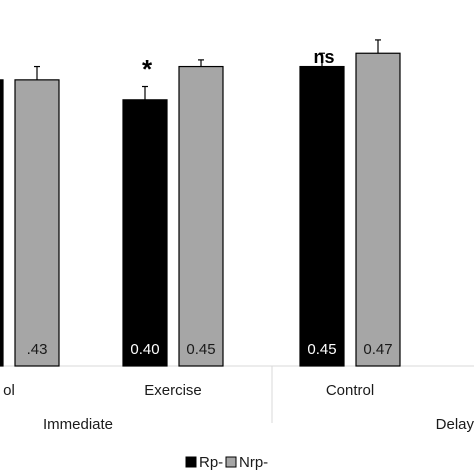  I want to click on category-label: Control, so click(350, 390).